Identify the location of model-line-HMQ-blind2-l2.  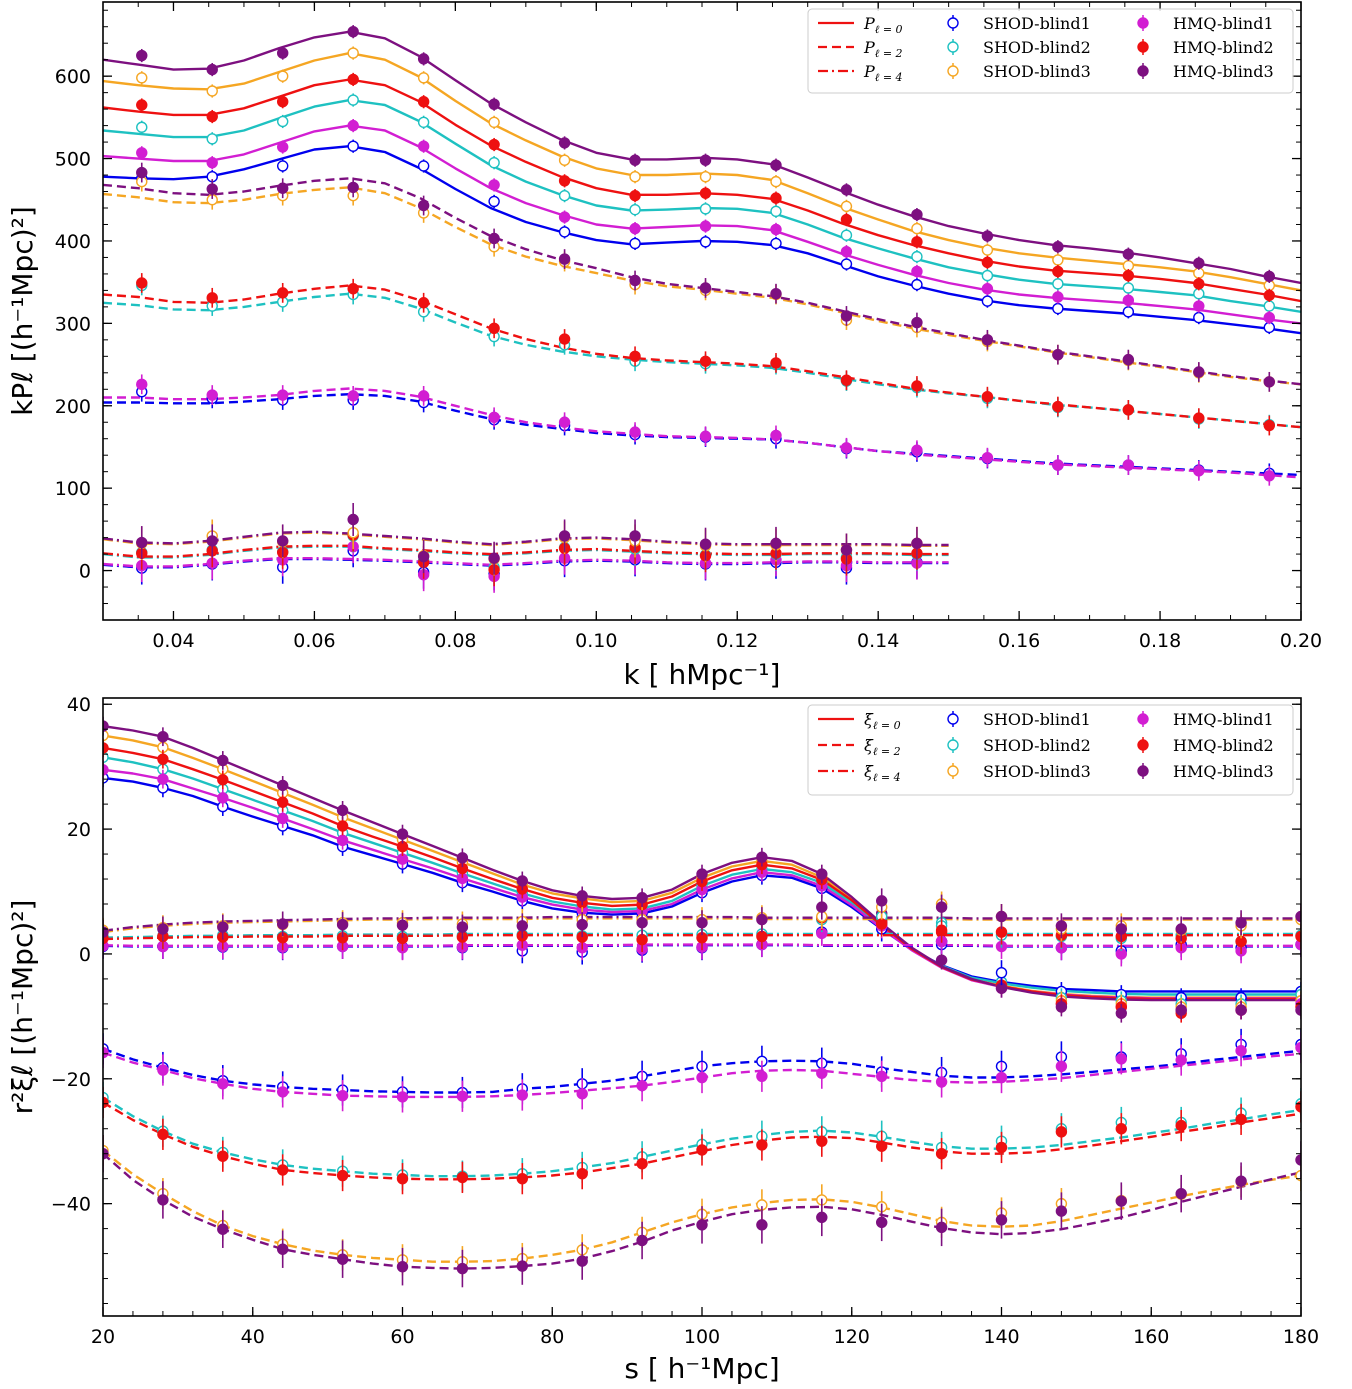
(702, 1141).